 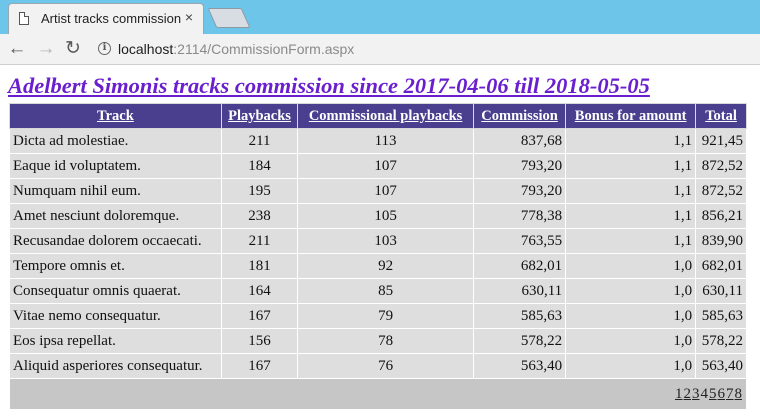 I want to click on cell-track: Amet nesciunt doloremque., so click(x=115, y=216).